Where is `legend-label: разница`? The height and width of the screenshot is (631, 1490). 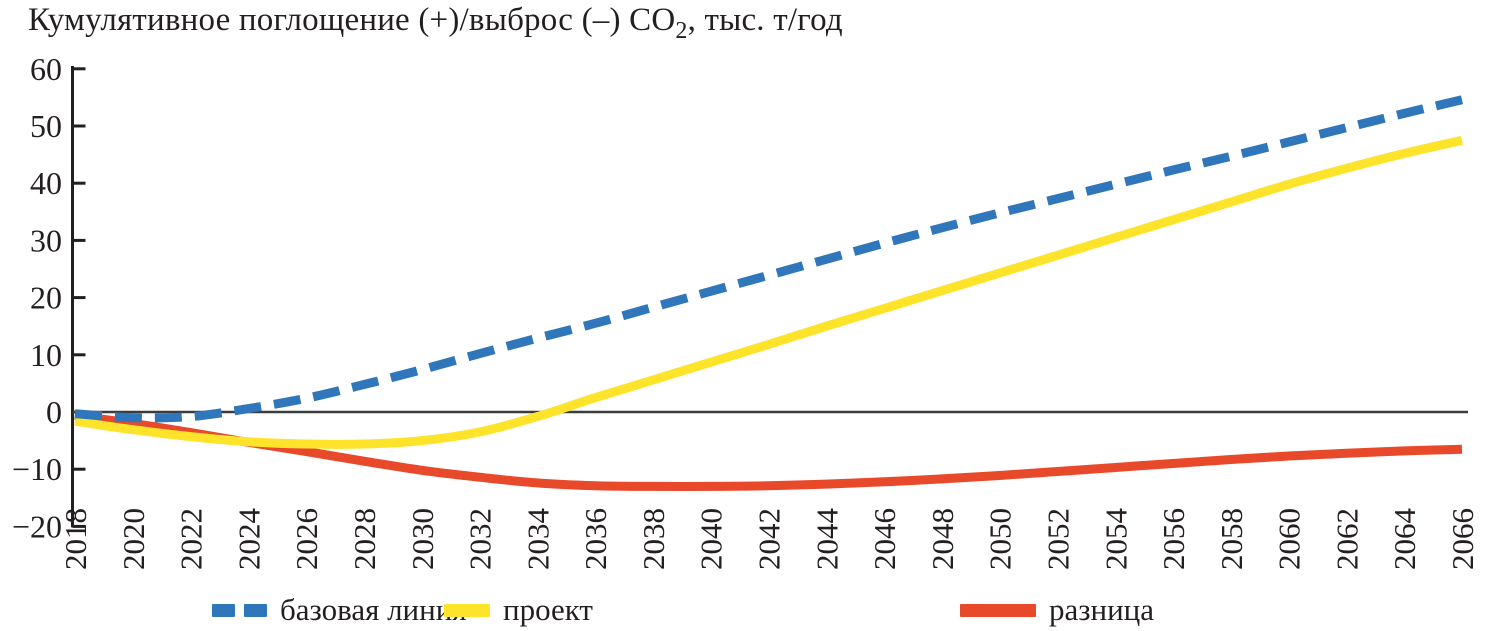
legend-label: разница is located at coordinates (1102, 609).